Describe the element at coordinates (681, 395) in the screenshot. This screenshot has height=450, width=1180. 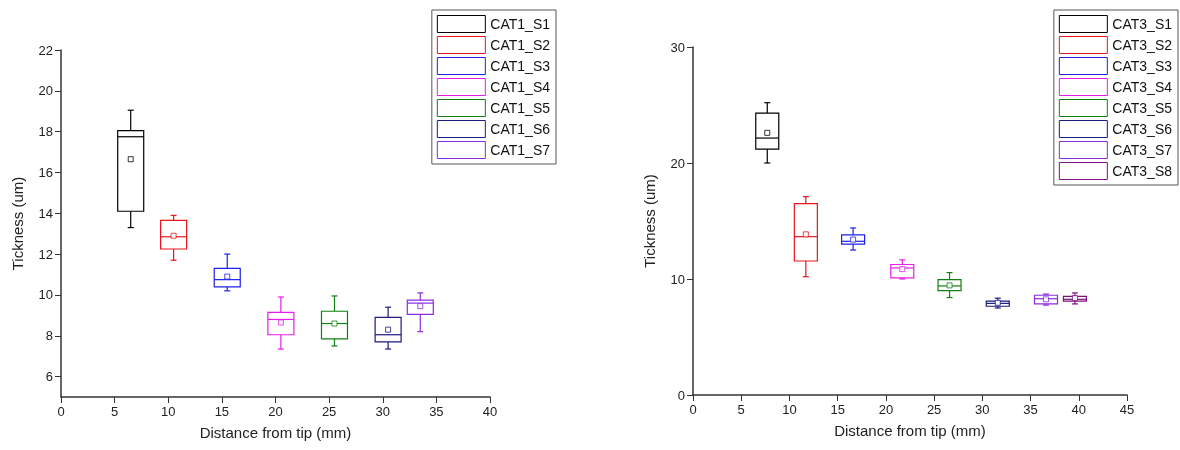
I see `y-tick-label: 0` at that location.